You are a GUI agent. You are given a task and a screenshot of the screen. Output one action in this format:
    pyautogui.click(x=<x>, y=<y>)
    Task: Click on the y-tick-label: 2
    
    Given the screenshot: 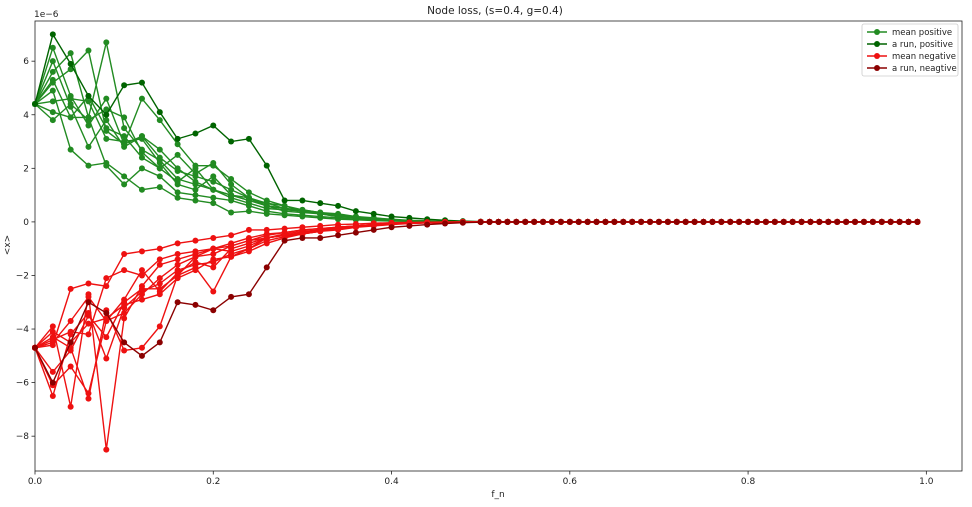 What is the action you would take?
    pyautogui.click(x=26, y=169)
    